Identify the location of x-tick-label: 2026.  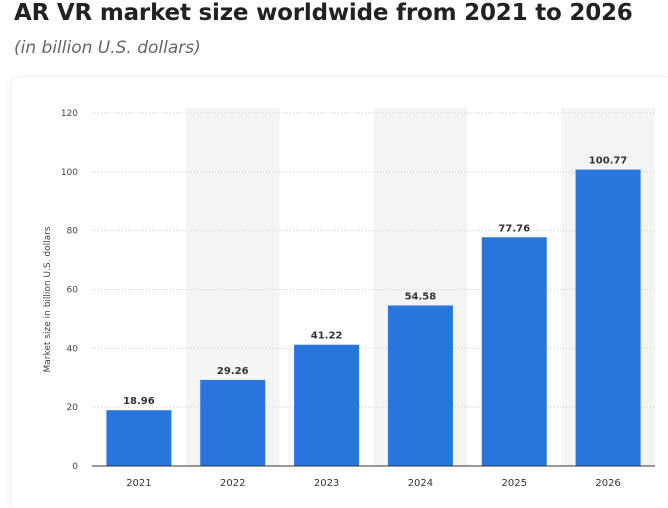
(607, 483).